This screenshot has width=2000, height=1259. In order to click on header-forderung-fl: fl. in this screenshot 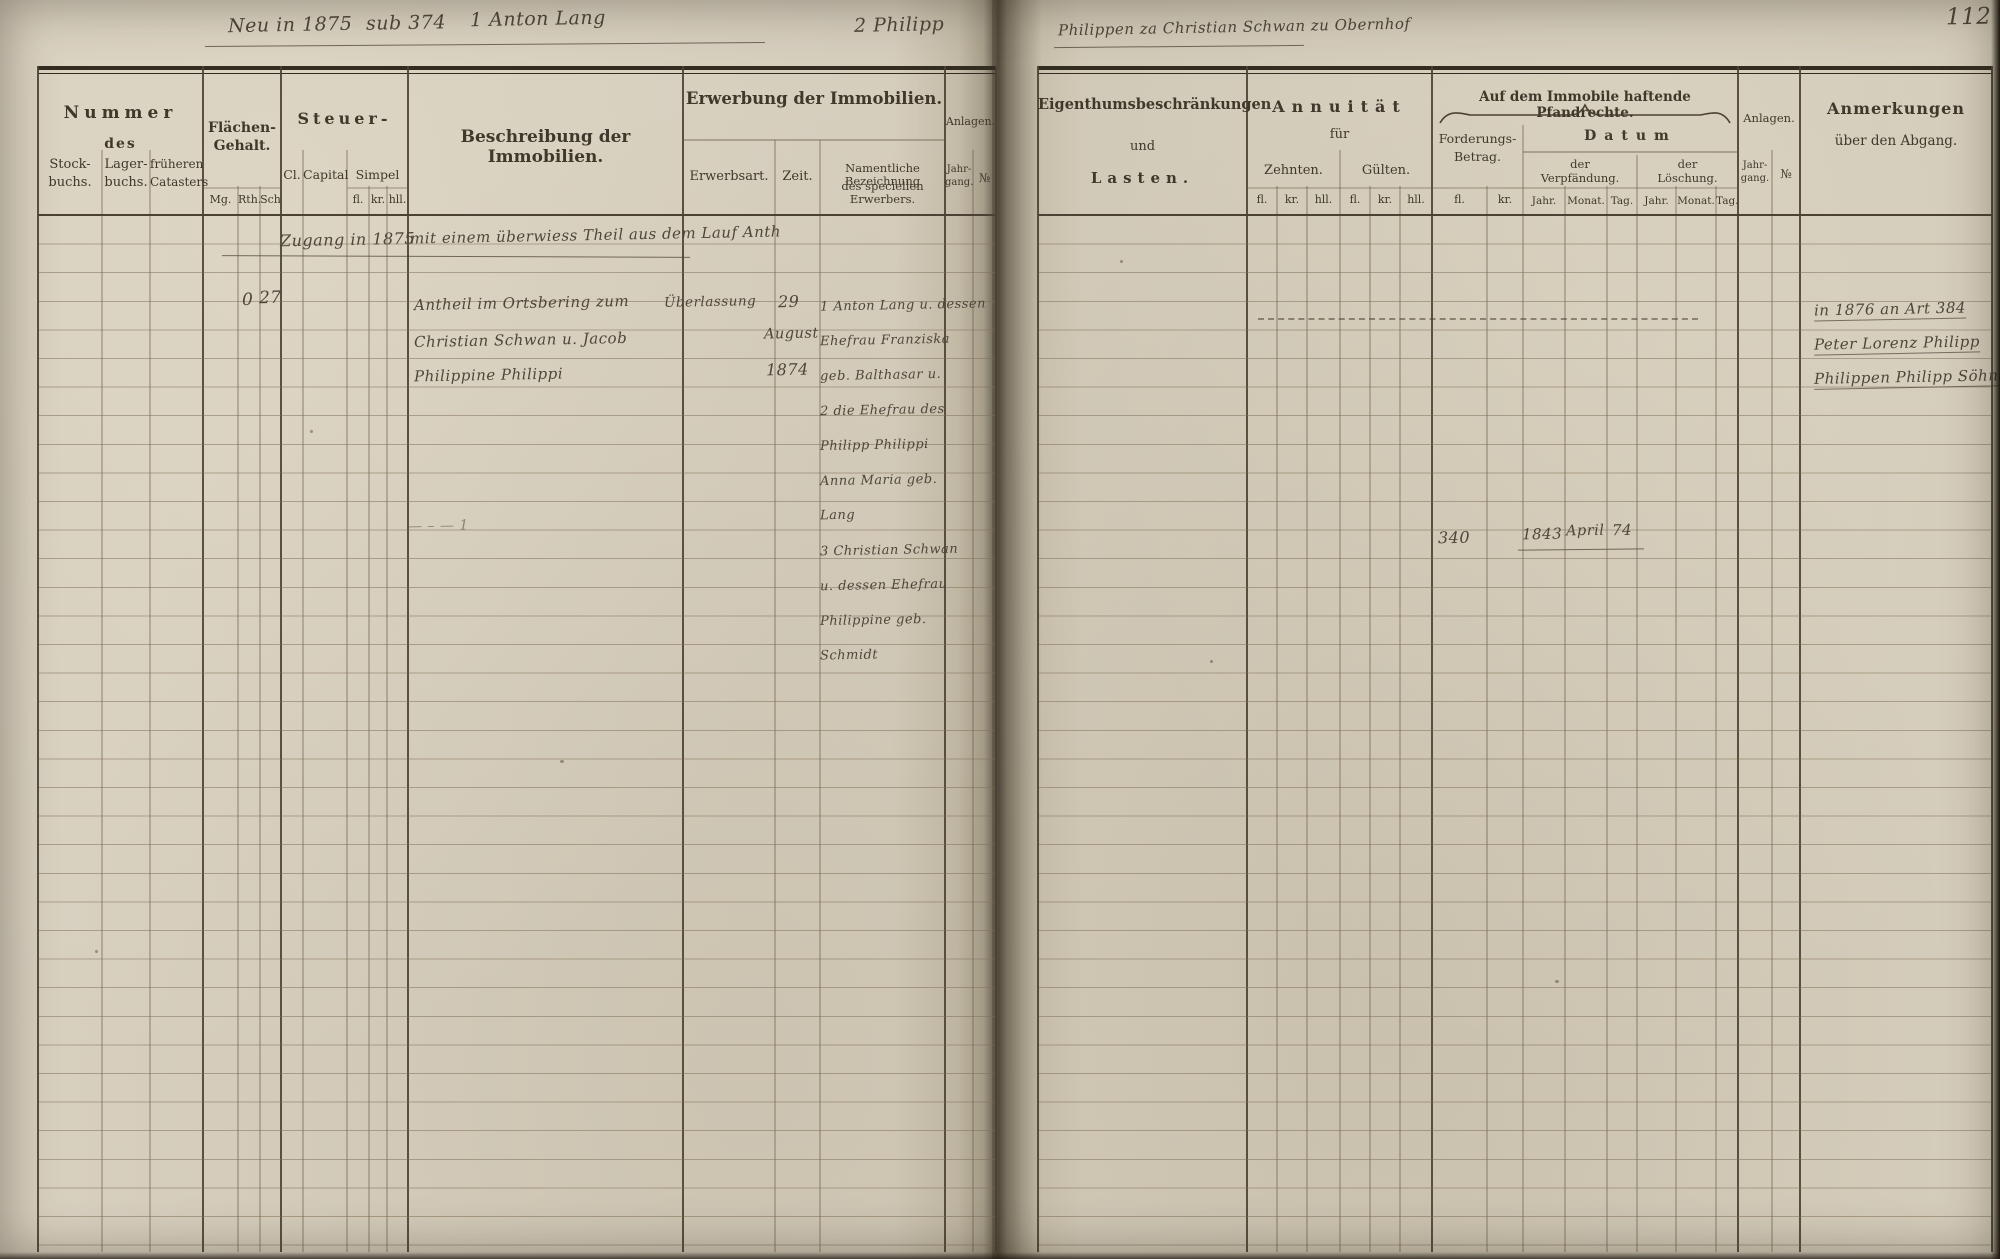, I will do `click(1459, 199)`.